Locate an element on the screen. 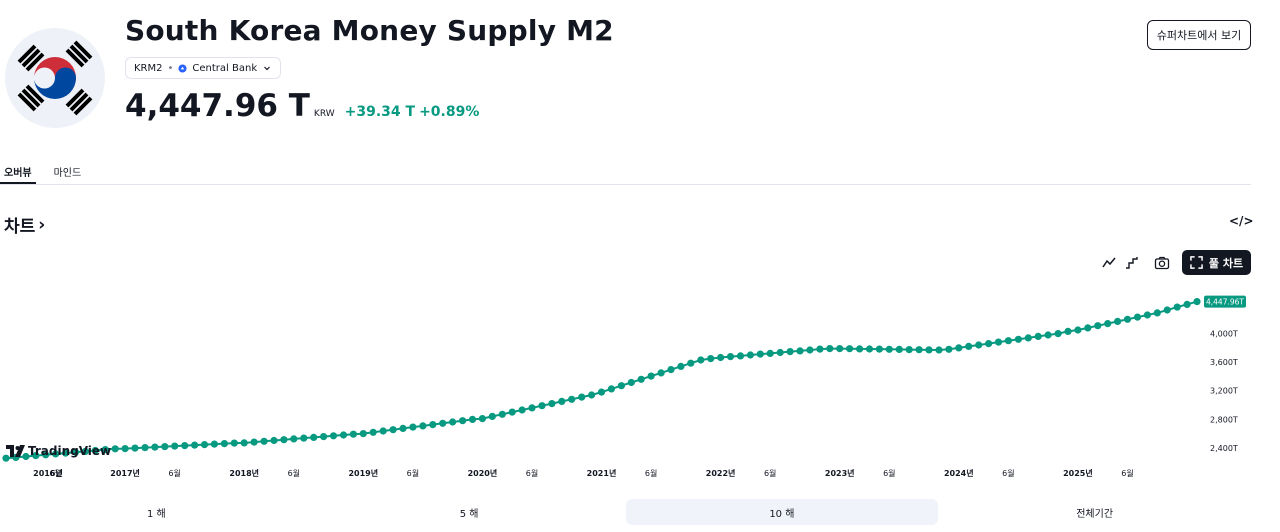 The width and height of the screenshot is (1280, 532). x-tick-label: 2024년 is located at coordinates (959, 473).